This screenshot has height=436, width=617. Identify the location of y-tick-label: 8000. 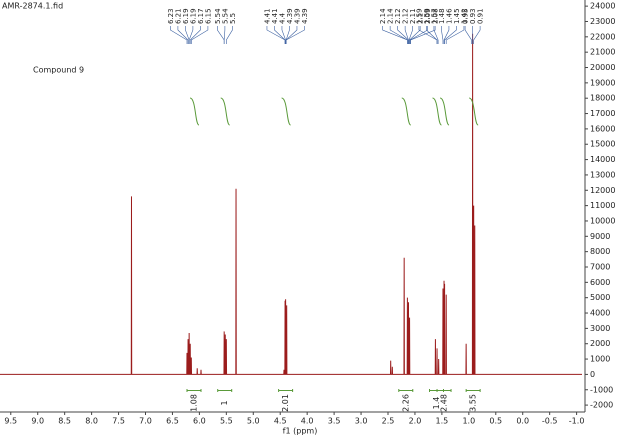
(600, 251).